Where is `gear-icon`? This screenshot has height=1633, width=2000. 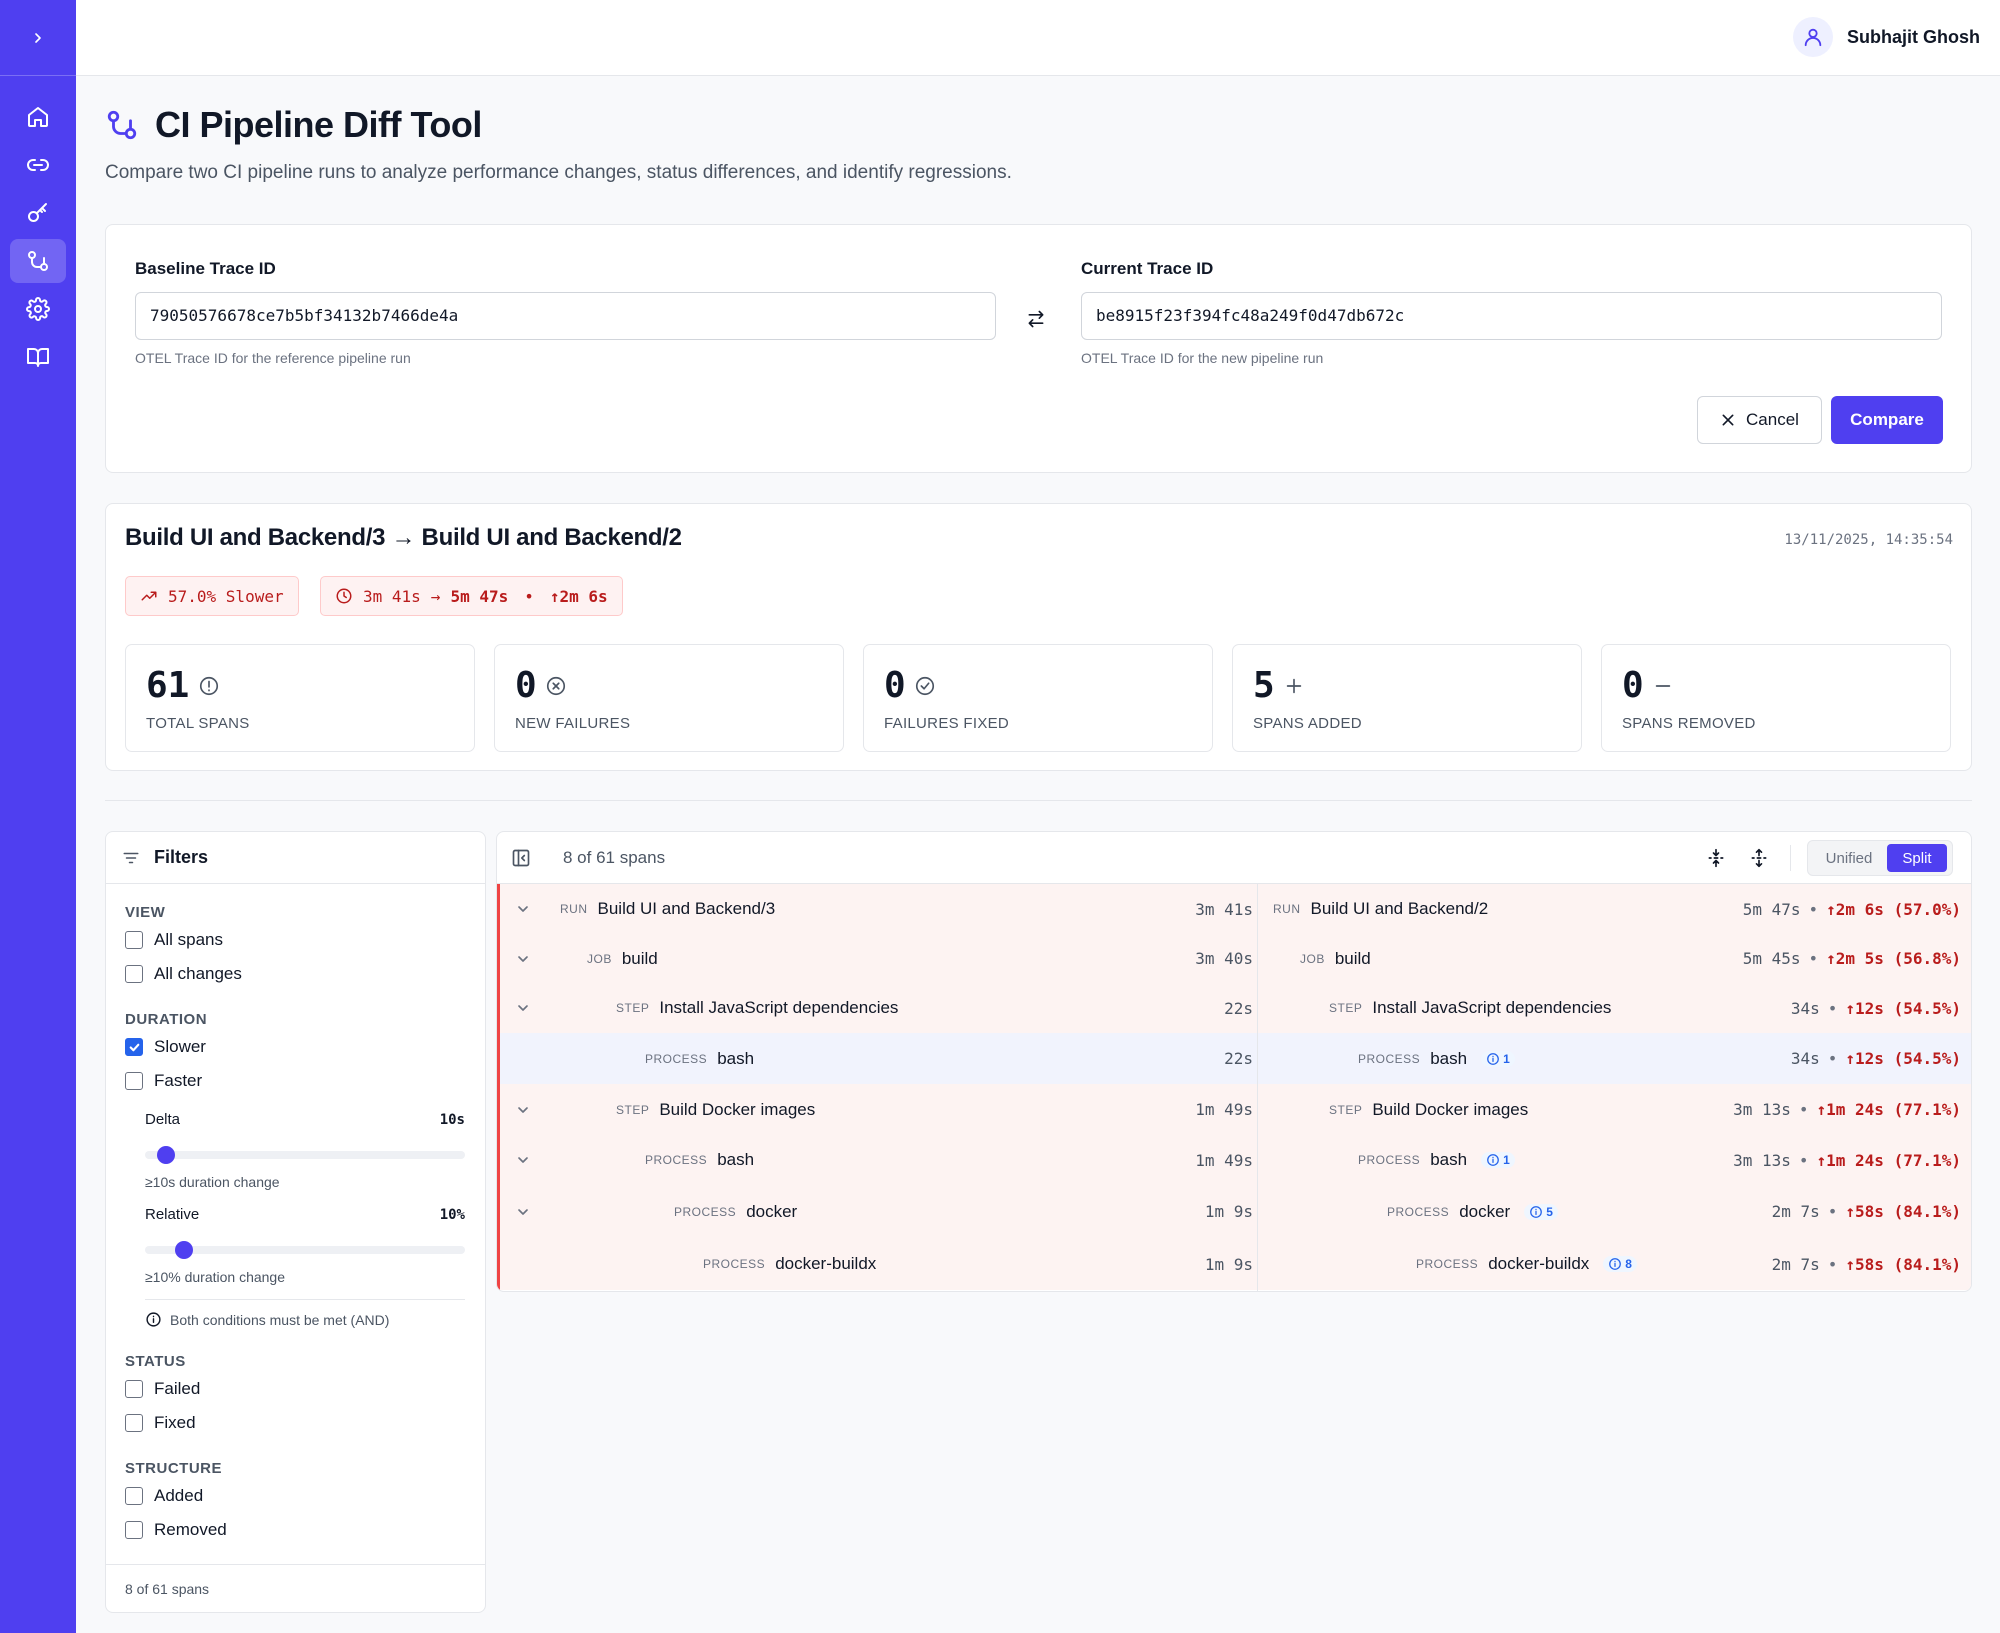 gear-icon is located at coordinates (38, 309).